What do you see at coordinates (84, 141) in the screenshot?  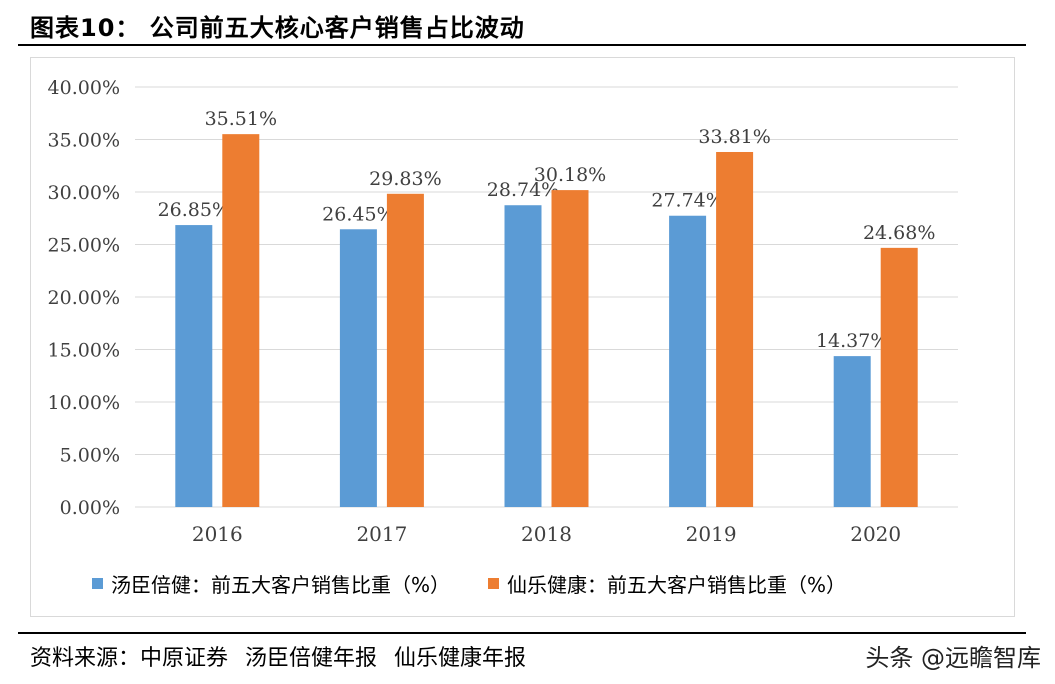 I see `y-tick-label: 35.00%` at bounding box center [84, 141].